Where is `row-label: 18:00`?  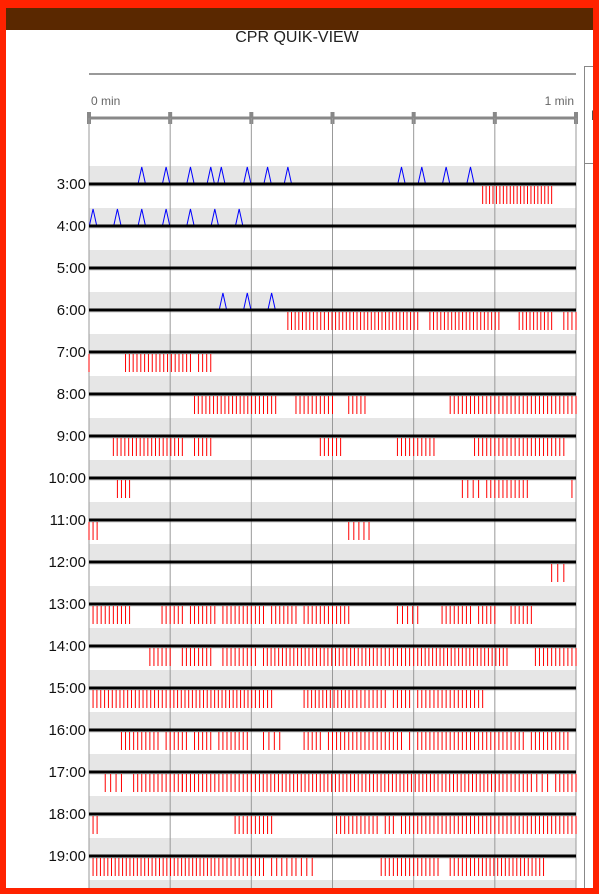 row-label: 18:00 is located at coordinates (67, 814).